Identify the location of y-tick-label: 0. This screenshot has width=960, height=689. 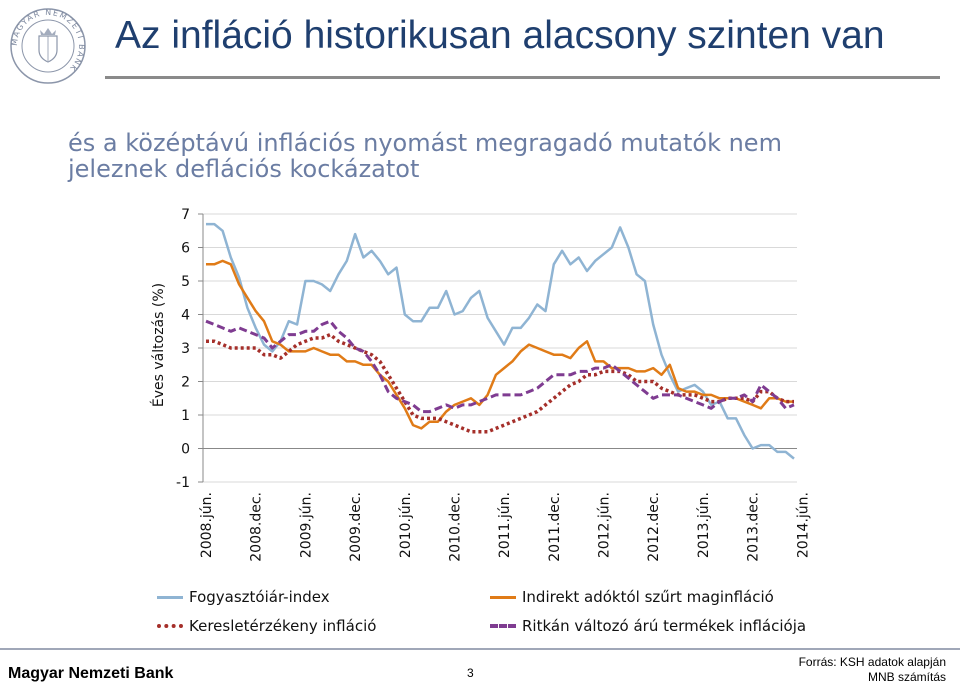
(185, 450).